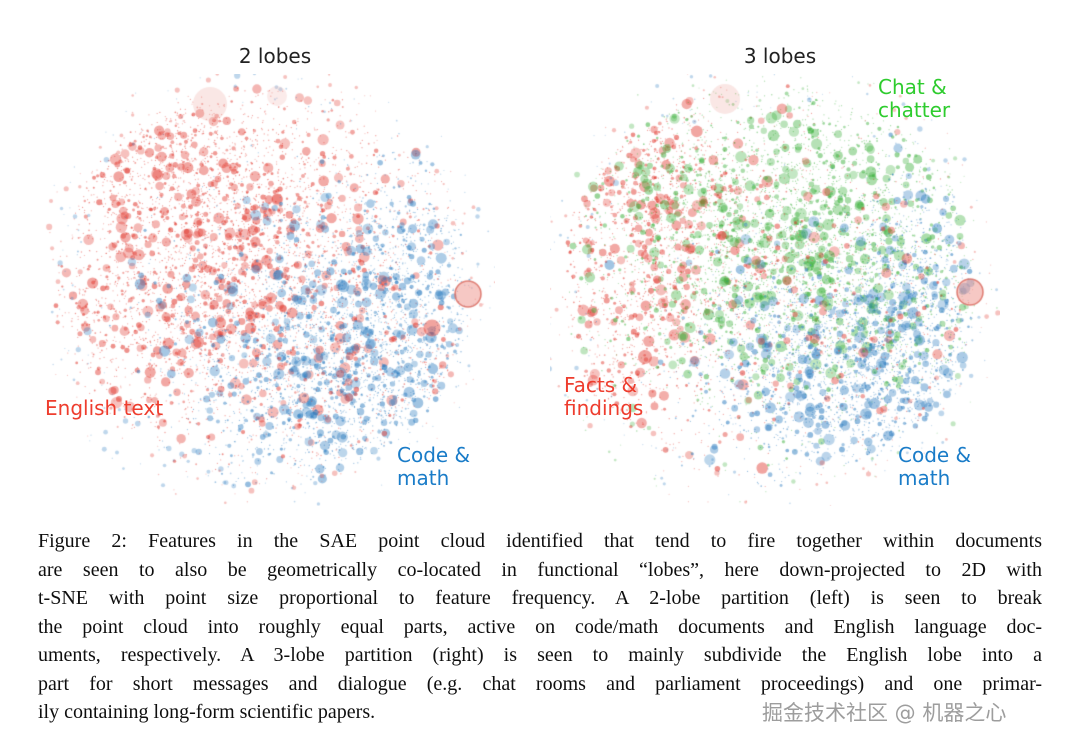  Describe the element at coordinates (935, 466) in the screenshot. I see `label-code-math-right: Code & math` at that location.